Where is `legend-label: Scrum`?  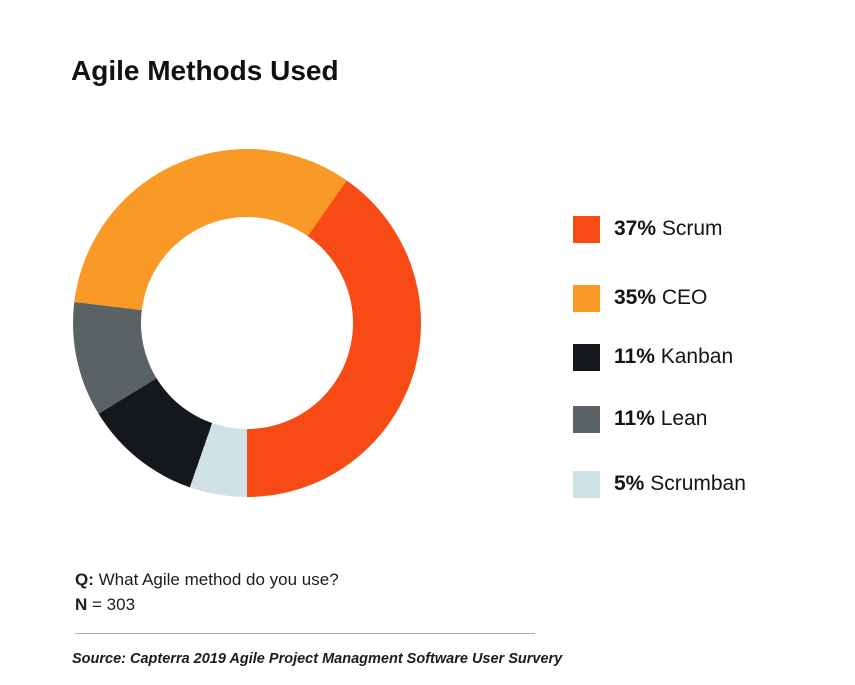
legend-label: Scrum is located at coordinates (692, 228).